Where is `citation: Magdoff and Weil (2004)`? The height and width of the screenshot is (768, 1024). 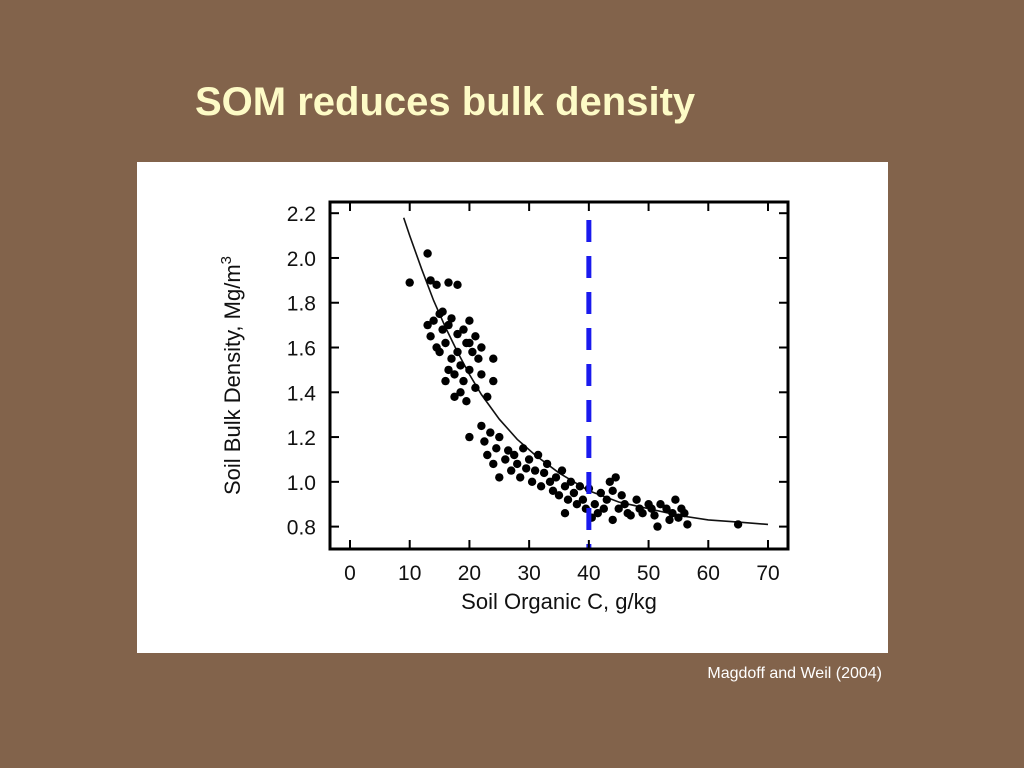 citation: Magdoff and Weil (2004) is located at coordinates (794, 673).